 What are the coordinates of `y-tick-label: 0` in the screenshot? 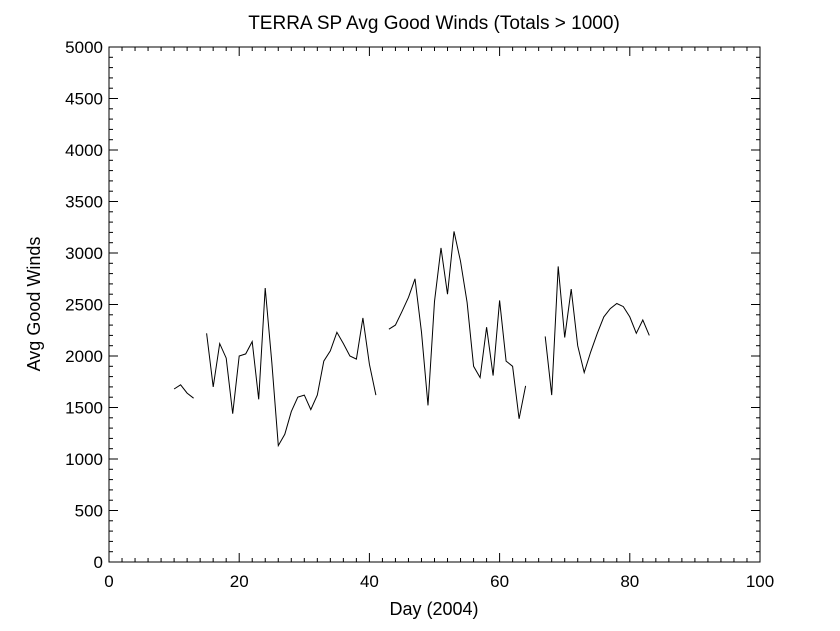 It's located at (98, 562).